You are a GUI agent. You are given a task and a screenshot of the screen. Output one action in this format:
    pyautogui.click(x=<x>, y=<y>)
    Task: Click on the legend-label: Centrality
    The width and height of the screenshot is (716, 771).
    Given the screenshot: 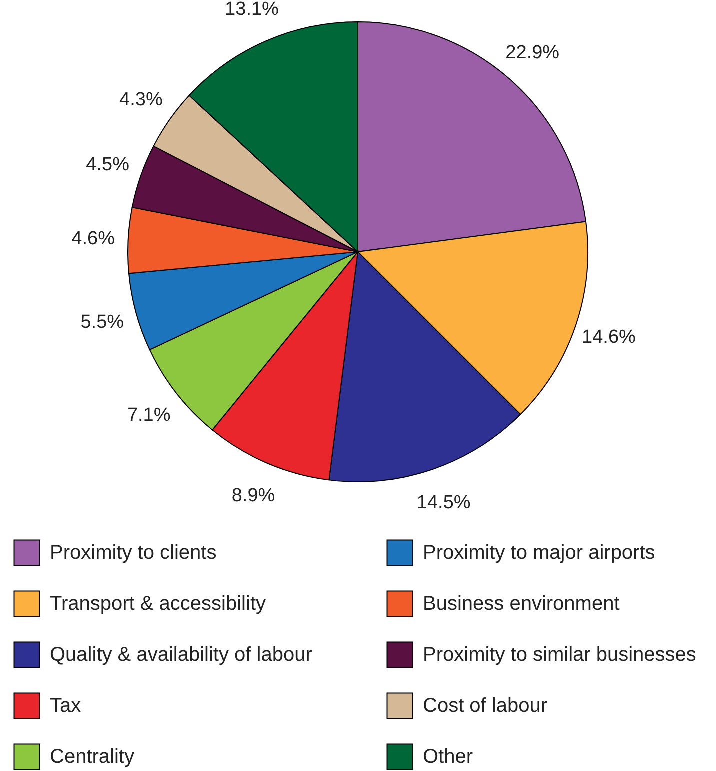 What is the action you would take?
    pyautogui.click(x=92, y=757)
    